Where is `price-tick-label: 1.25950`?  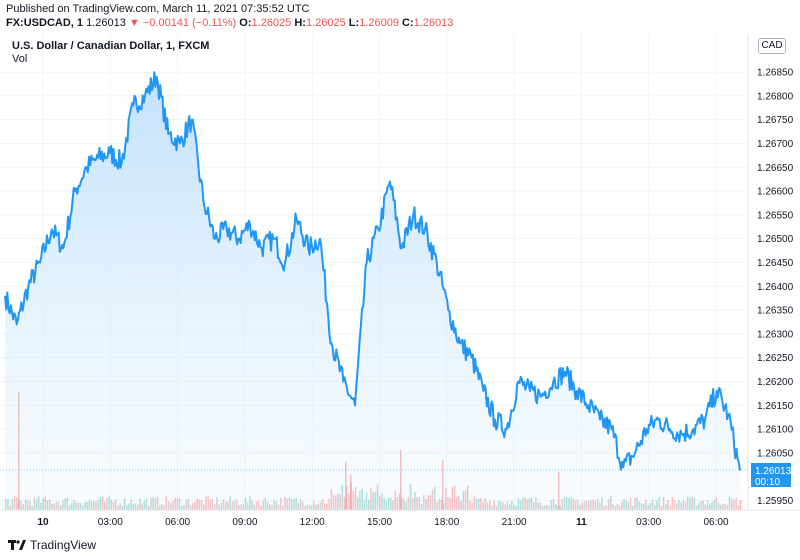 price-tick-label: 1.25950 is located at coordinates (775, 501).